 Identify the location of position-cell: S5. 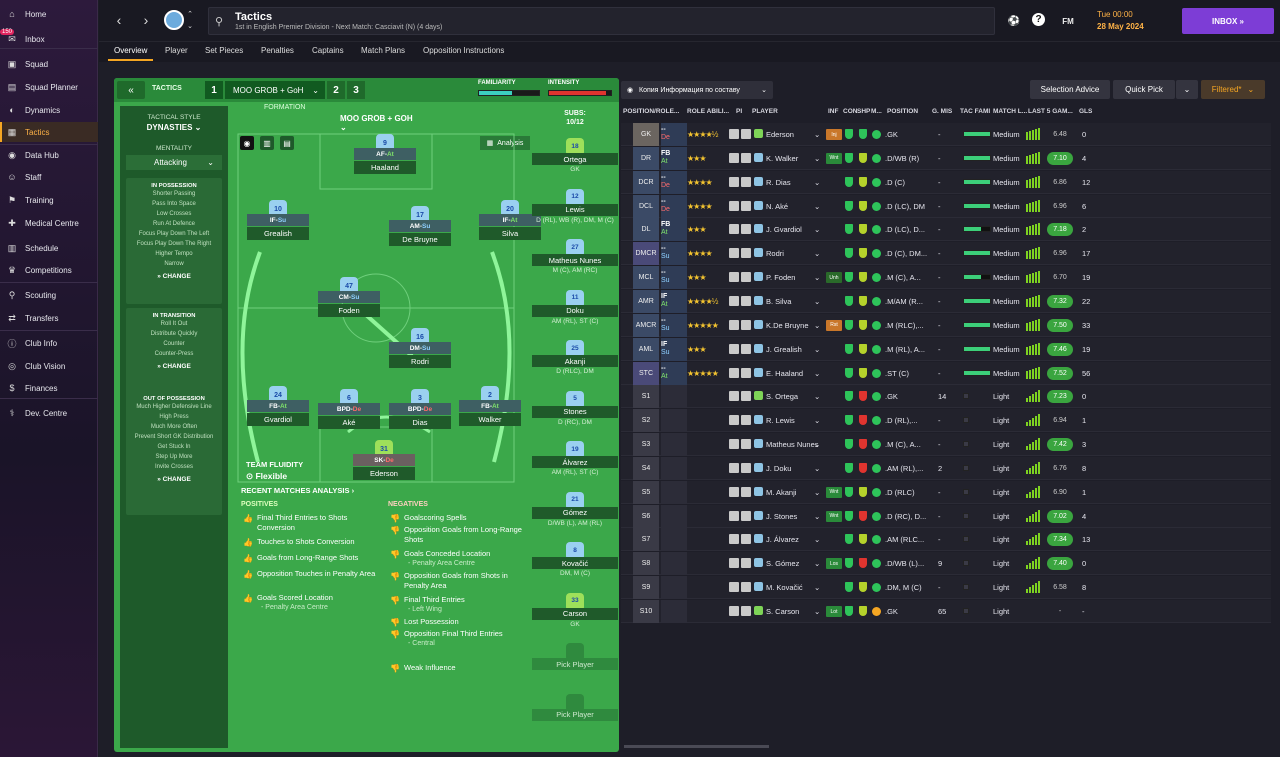
(646, 492).